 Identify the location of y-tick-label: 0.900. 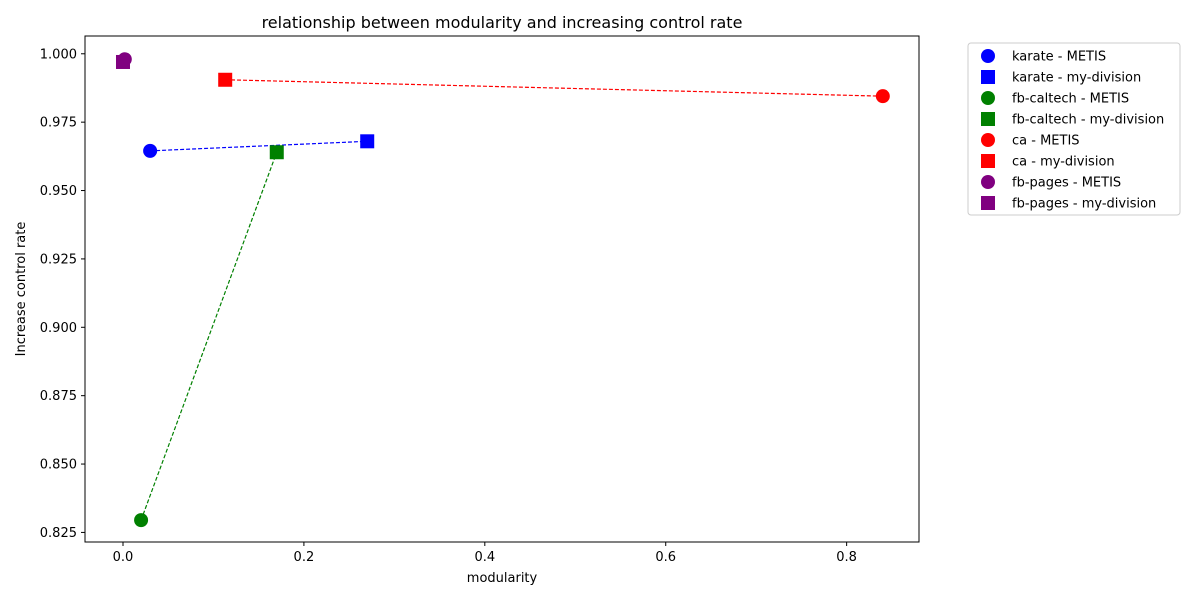
(58, 328).